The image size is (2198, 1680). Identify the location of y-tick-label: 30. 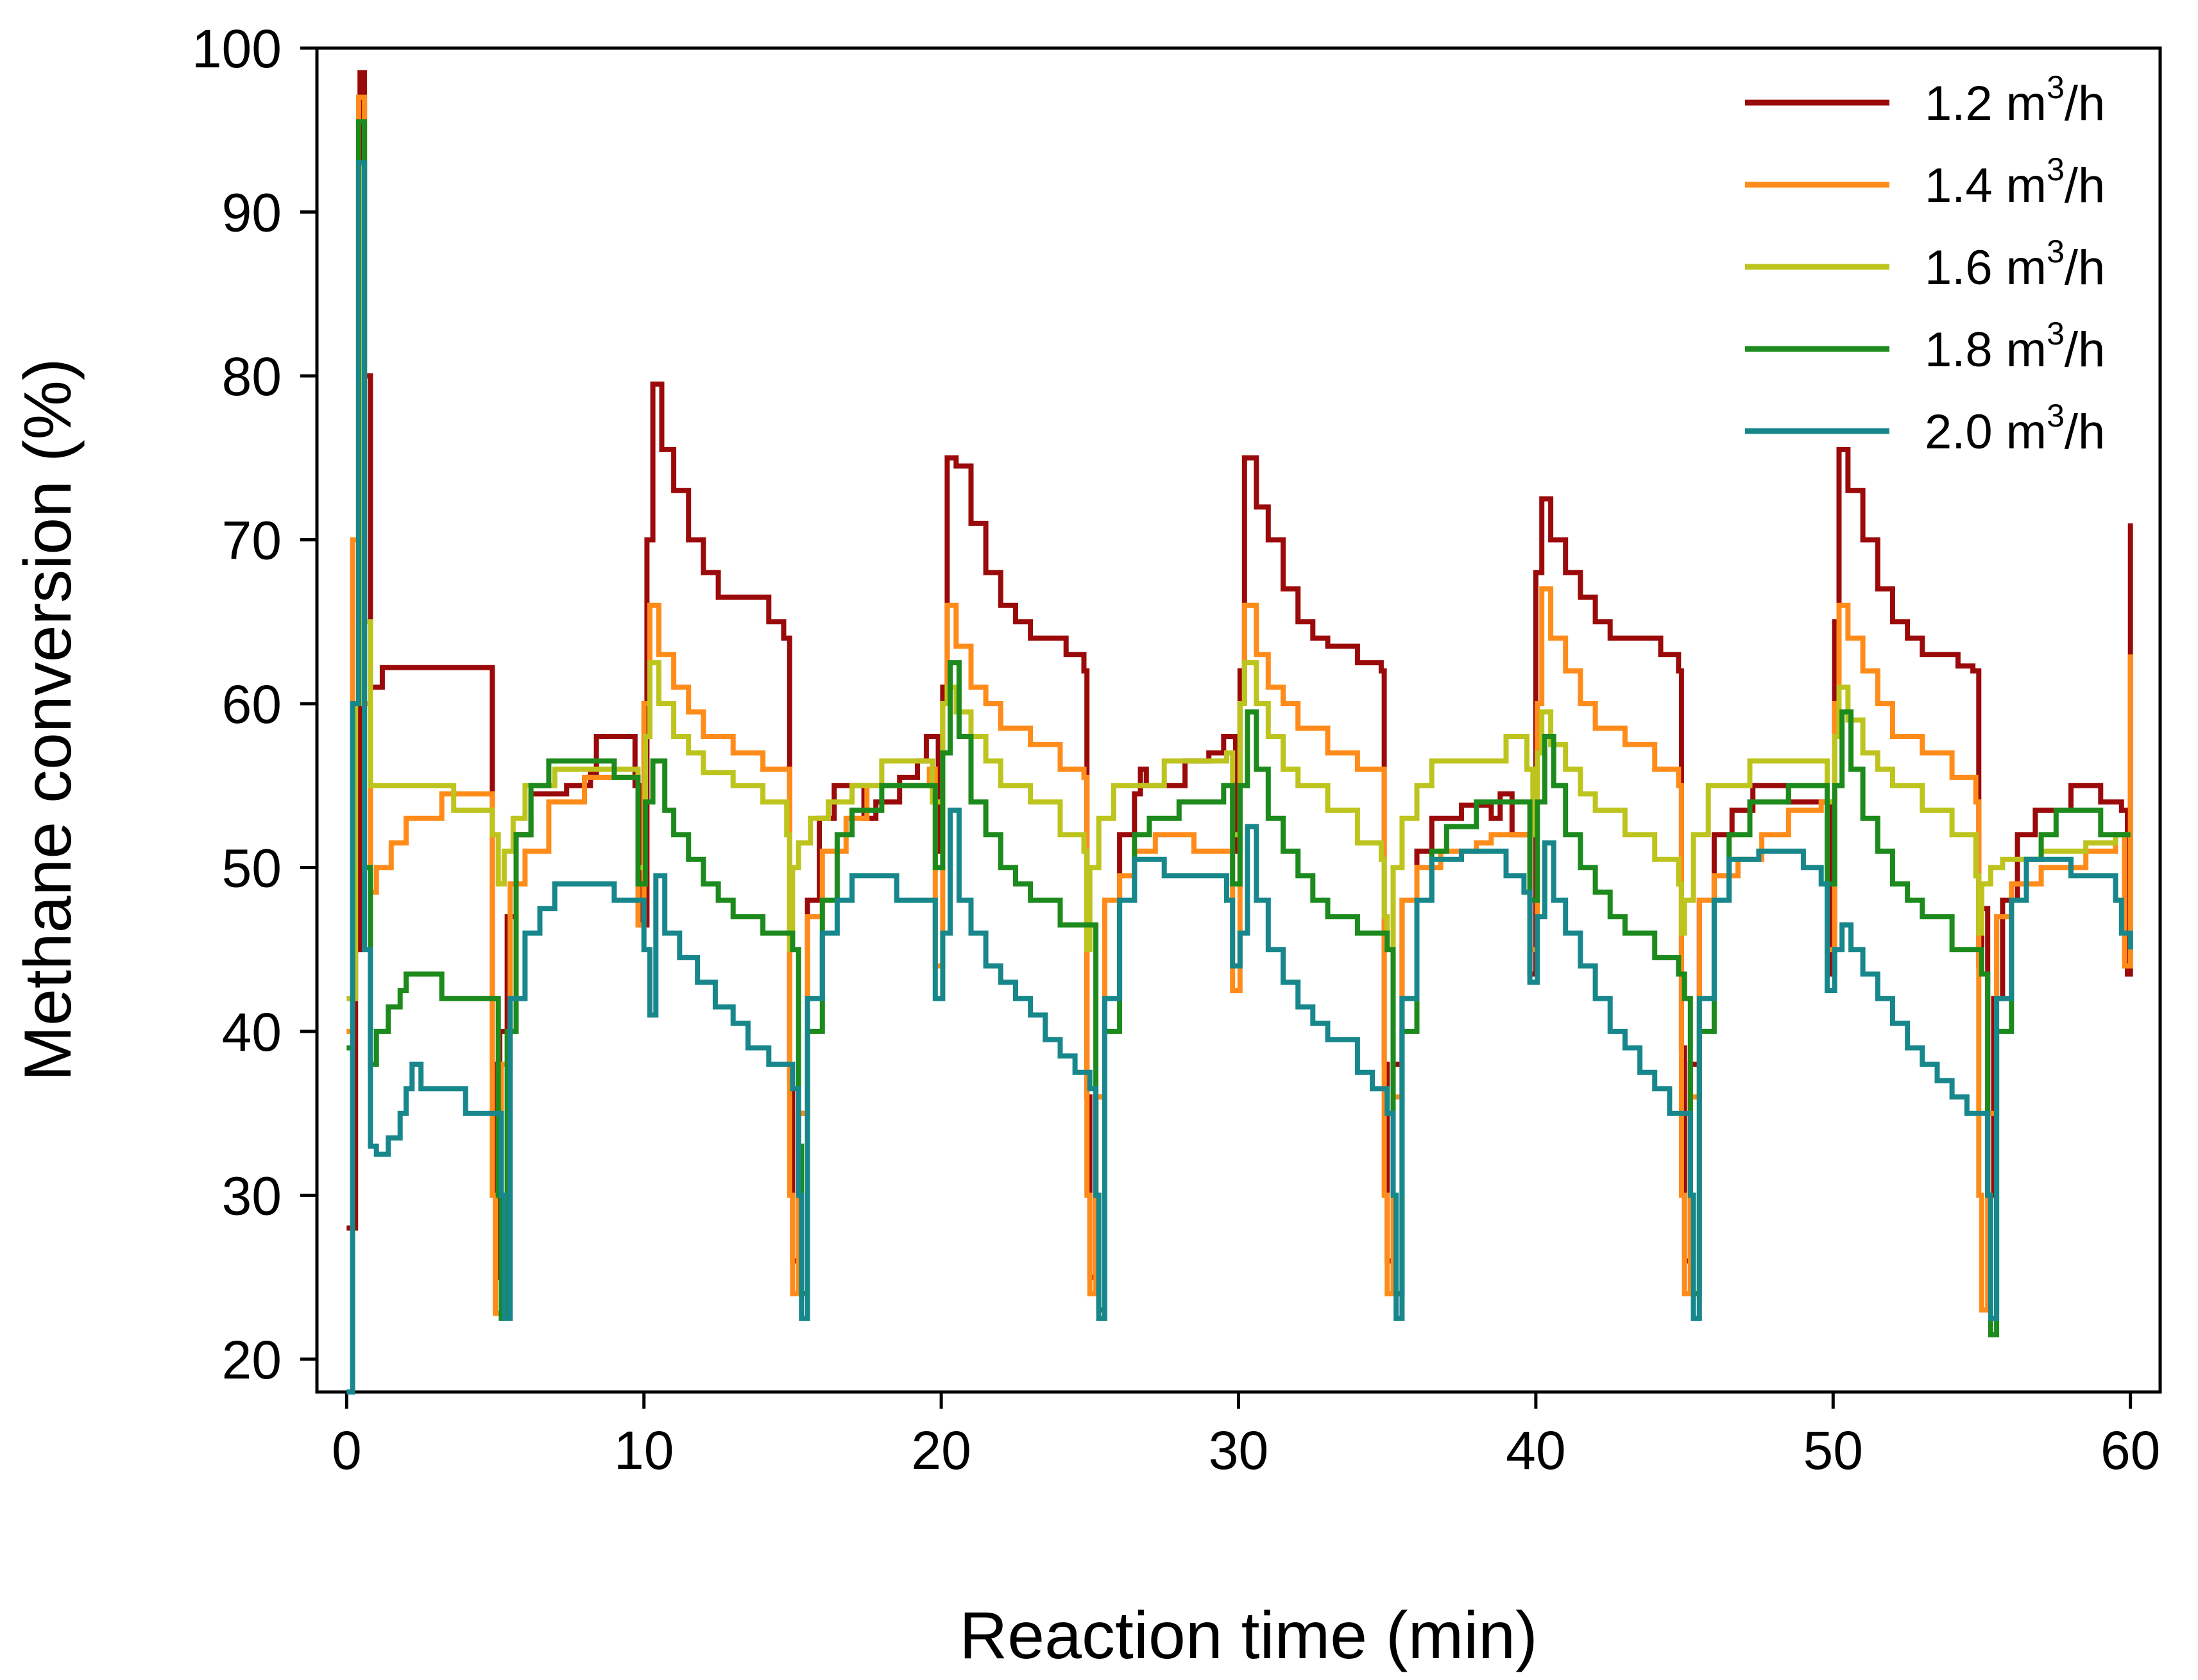
(252, 1196).